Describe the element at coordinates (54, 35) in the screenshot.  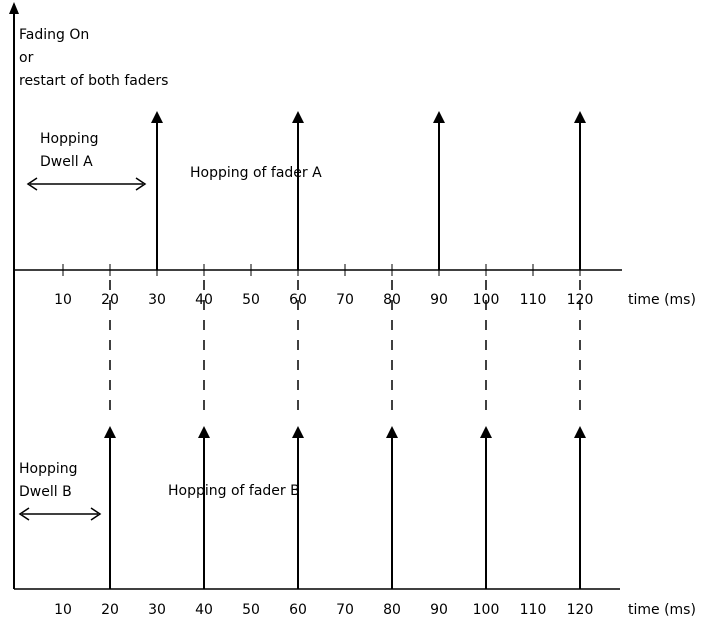
I see `header-line-1: Fading On` at that location.